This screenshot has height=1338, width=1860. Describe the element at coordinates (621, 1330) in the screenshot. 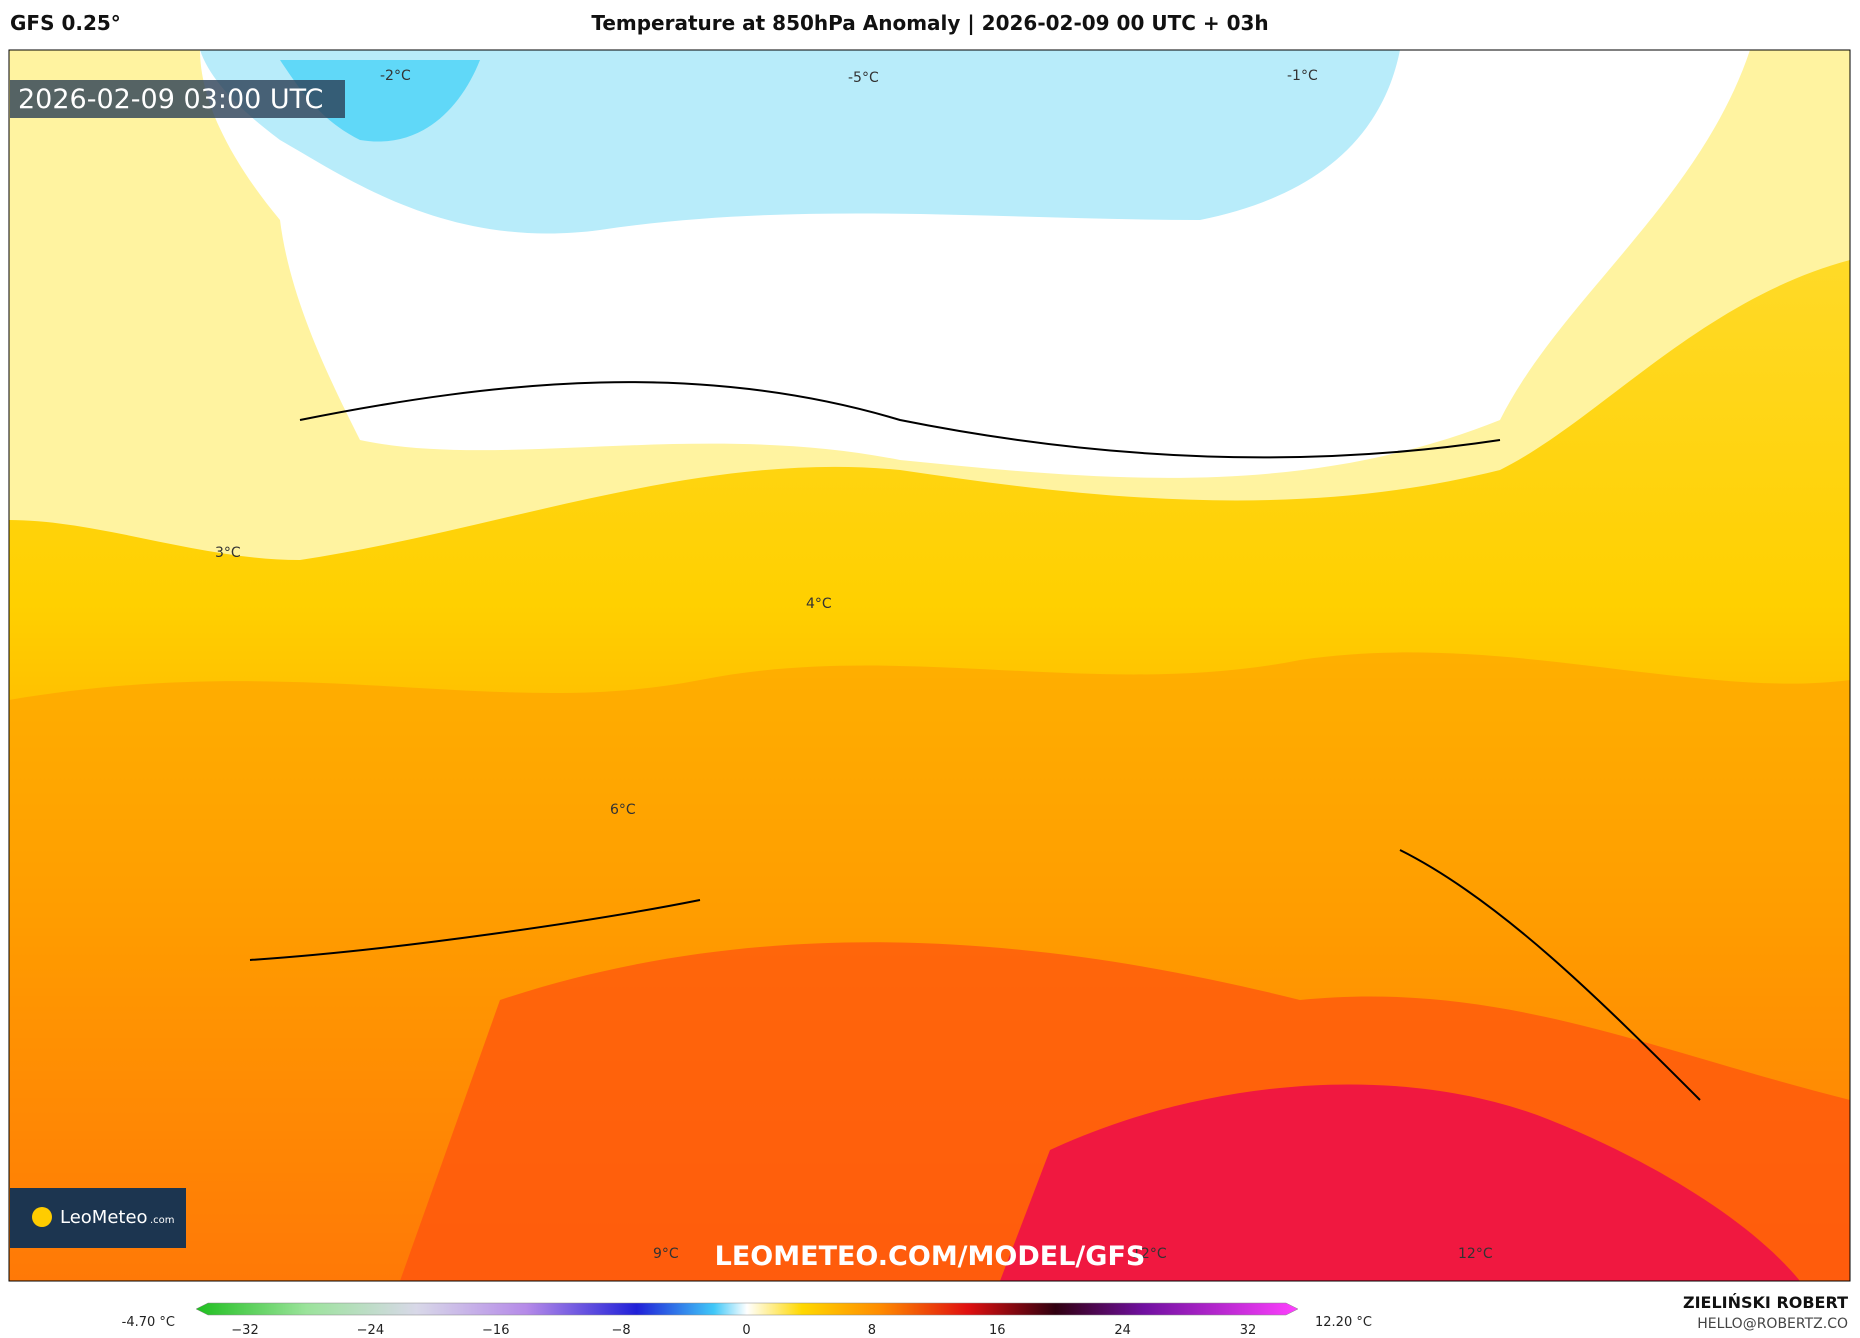

I see `colorbar-tick-label: −8` at that location.